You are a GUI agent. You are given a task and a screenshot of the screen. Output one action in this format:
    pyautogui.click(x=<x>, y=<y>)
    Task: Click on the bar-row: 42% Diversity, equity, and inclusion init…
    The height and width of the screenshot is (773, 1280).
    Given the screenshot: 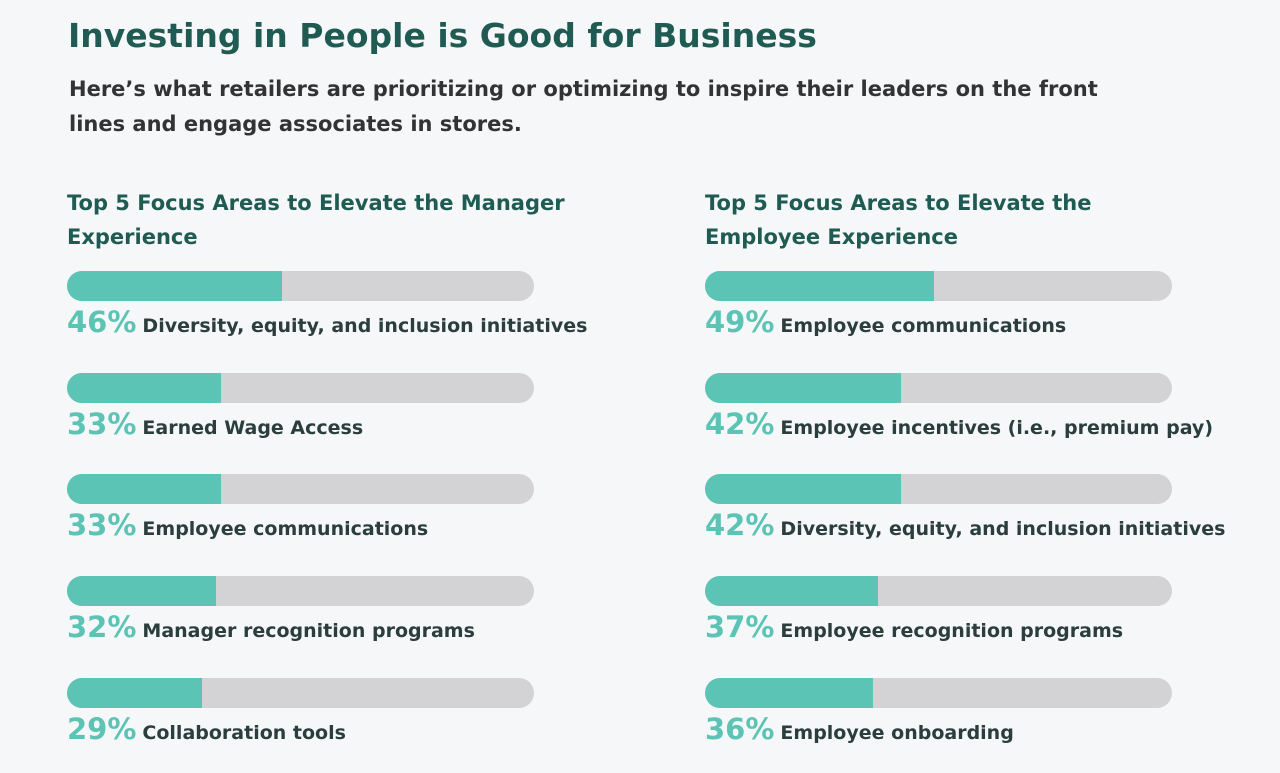 What is the action you would take?
    pyautogui.click(x=985, y=519)
    